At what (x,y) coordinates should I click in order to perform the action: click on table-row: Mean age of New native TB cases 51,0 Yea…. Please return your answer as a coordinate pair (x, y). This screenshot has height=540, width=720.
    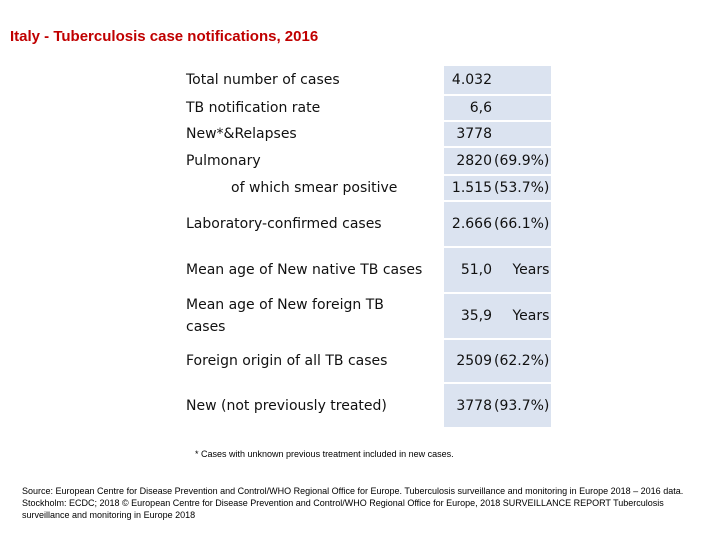
    Looking at the image, I should click on (367, 269).